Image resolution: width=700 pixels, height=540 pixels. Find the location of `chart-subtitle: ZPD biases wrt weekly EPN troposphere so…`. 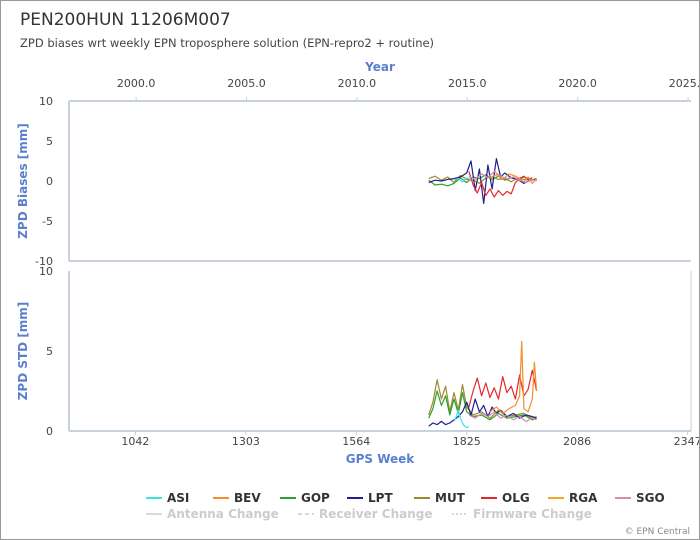

chart-subtitle: ZPD biases wrt weekly EPN troposphere so… is located at coordinates (227, 43).